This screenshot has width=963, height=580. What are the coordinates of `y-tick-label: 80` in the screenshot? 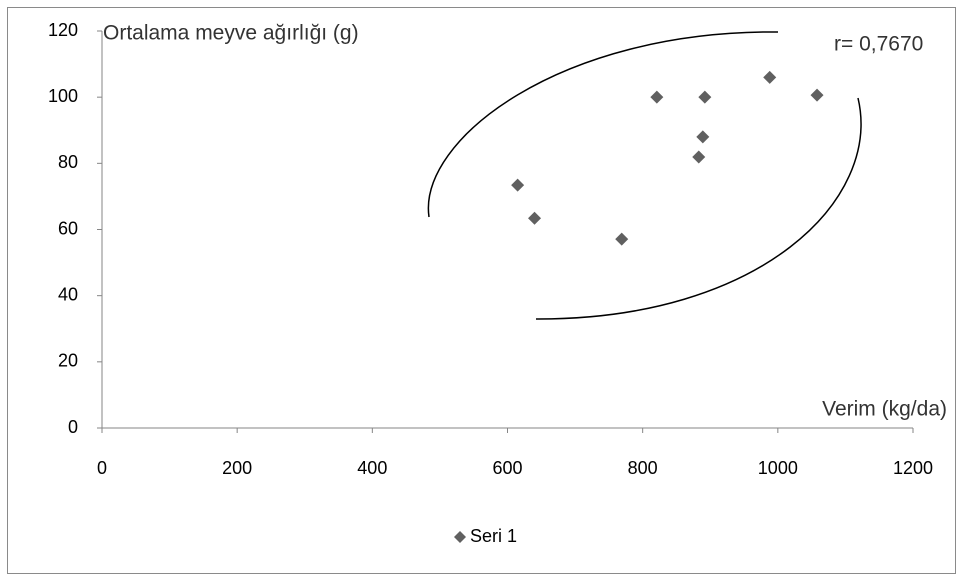 It's located at (68, 162).